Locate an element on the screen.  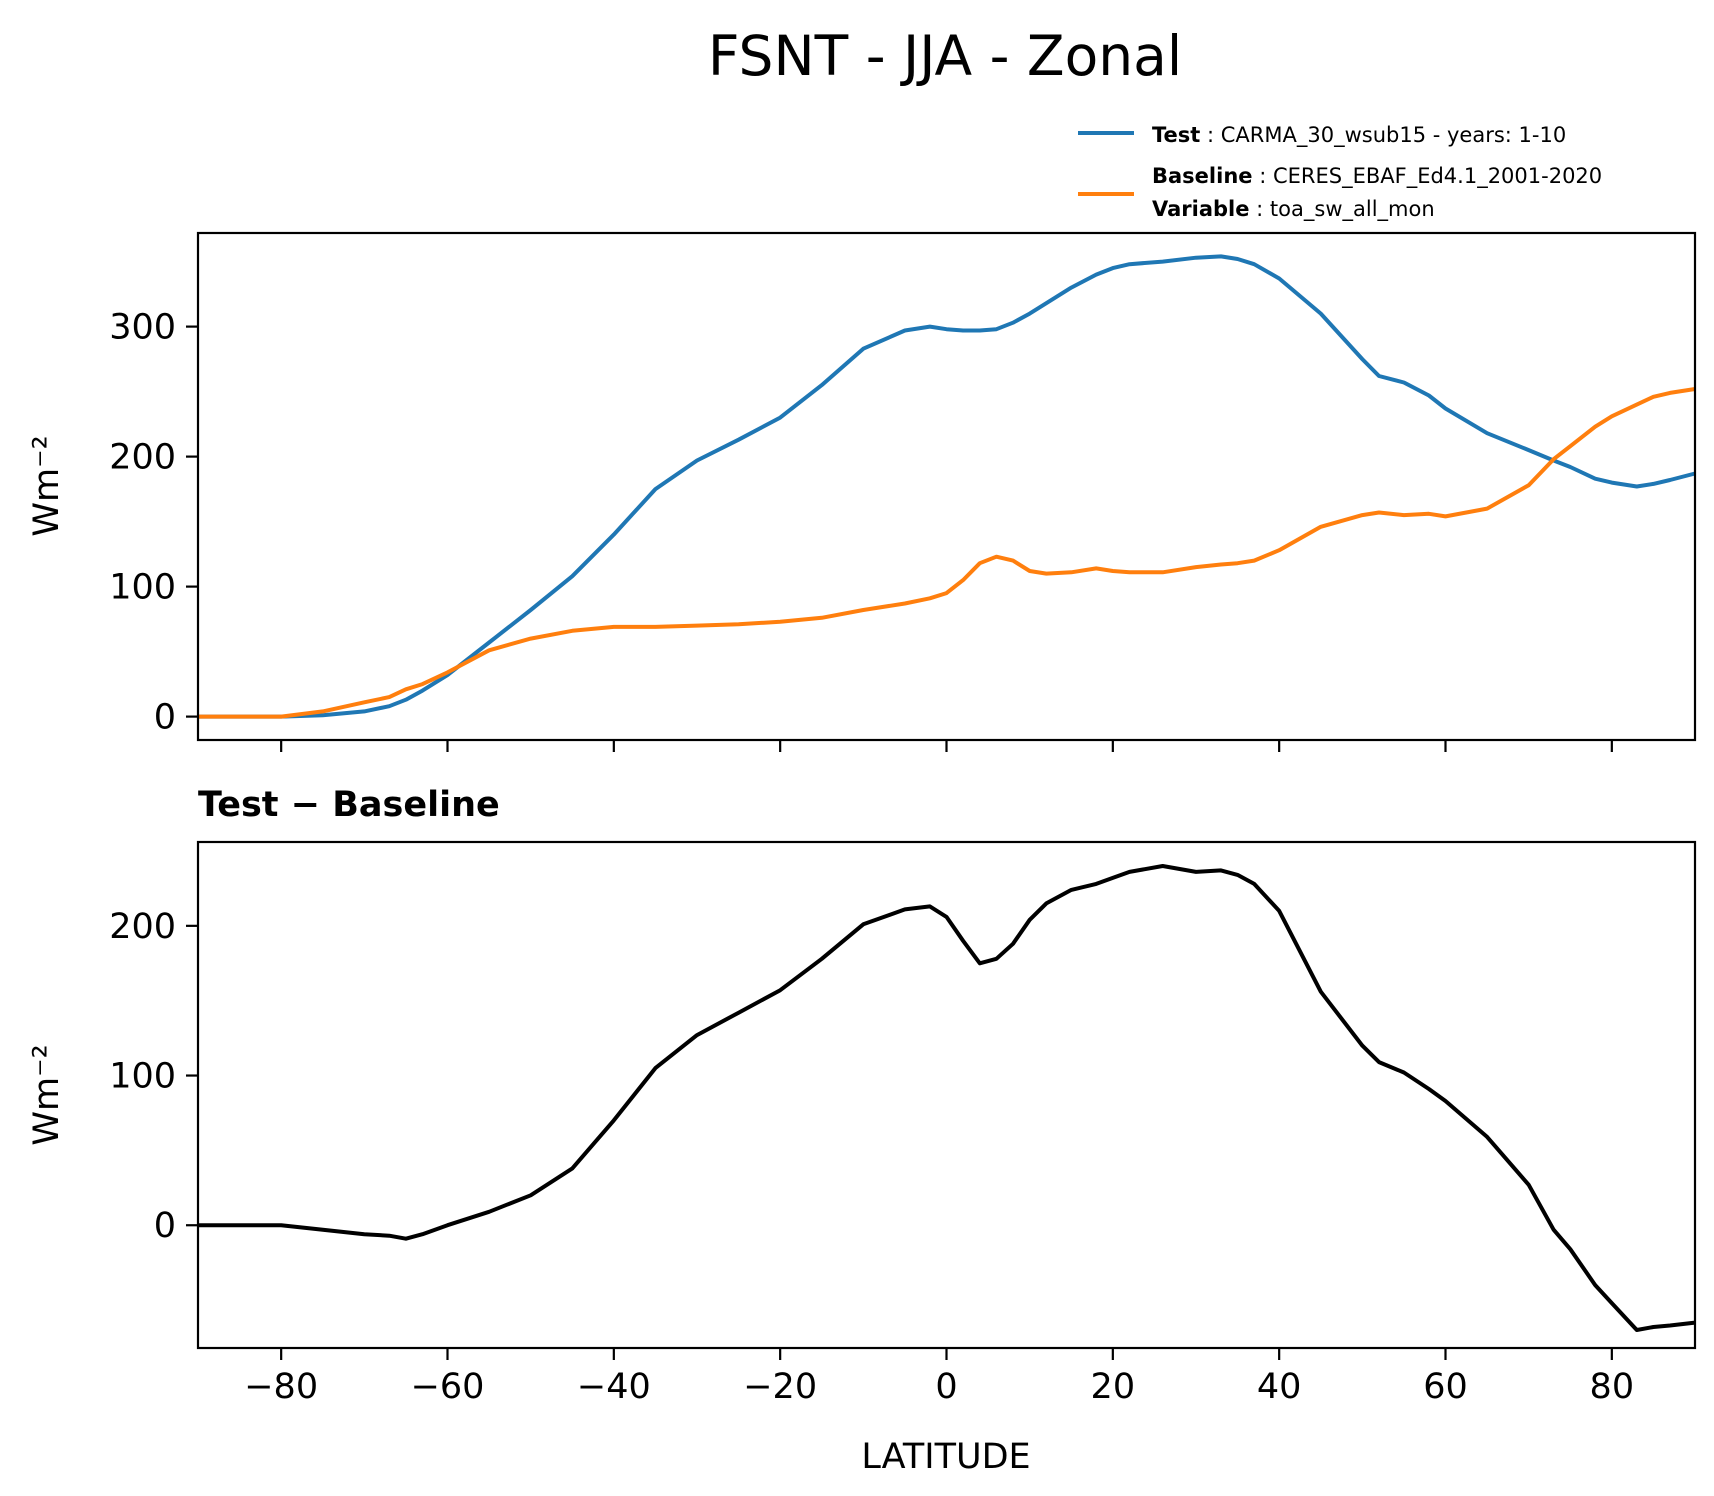
legend-variable-label: Variable is located at coordinates (1200, 209).